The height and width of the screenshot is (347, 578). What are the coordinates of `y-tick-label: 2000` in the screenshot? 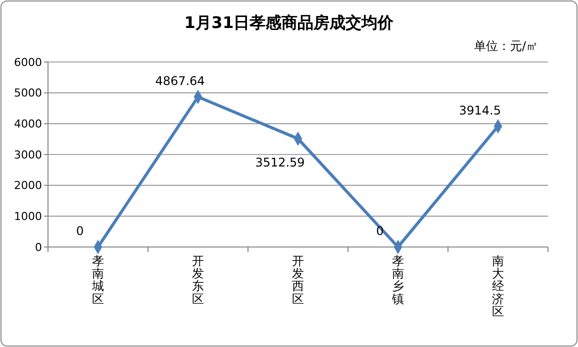 It's located at (28, 185).